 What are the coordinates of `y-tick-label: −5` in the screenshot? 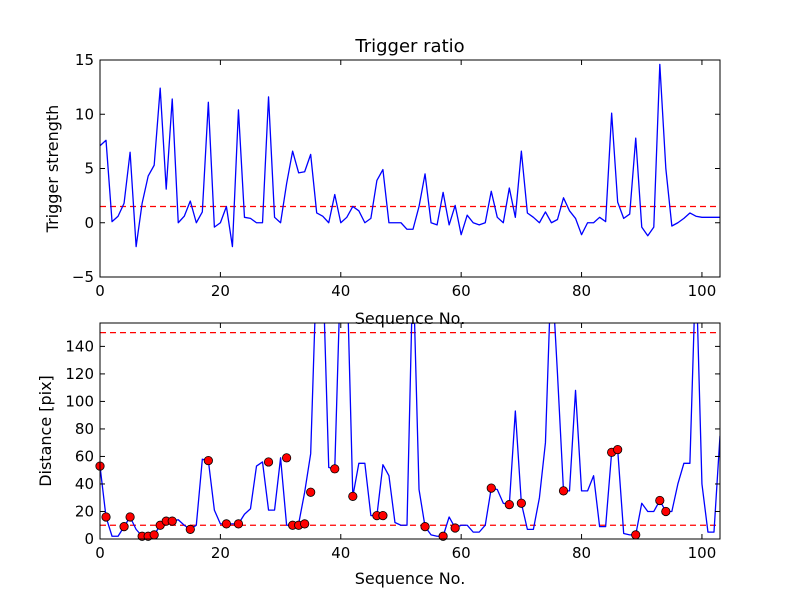 It's located at (83, 277).